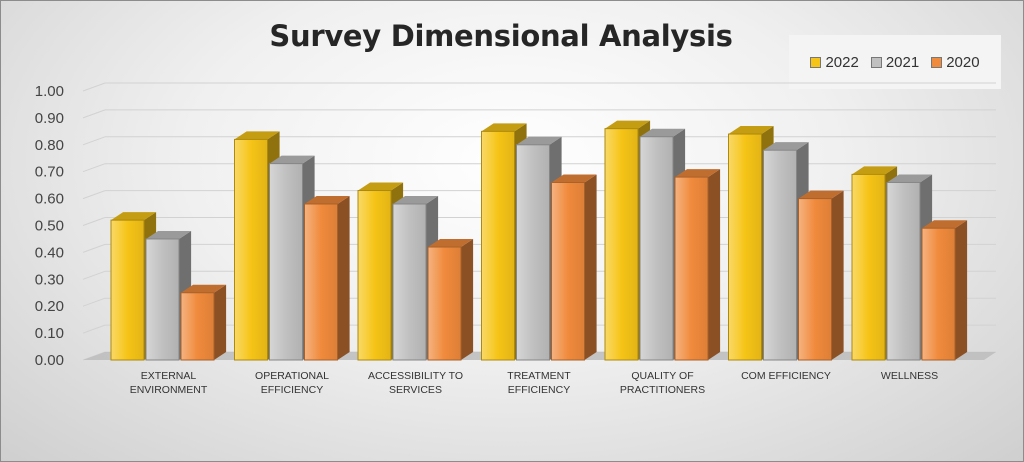 This screenshot has height=462, width=1024. I want to click on y-tick-label: 0.00, so click(49, 360).